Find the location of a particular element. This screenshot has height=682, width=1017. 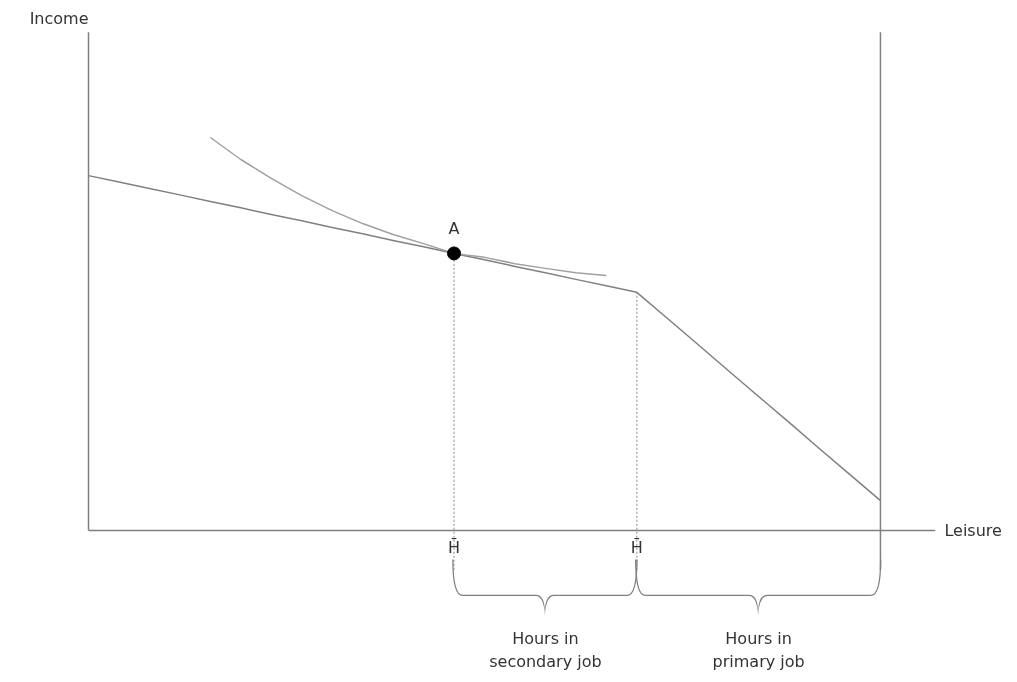

text: Income is located at coordinates (59, 19).